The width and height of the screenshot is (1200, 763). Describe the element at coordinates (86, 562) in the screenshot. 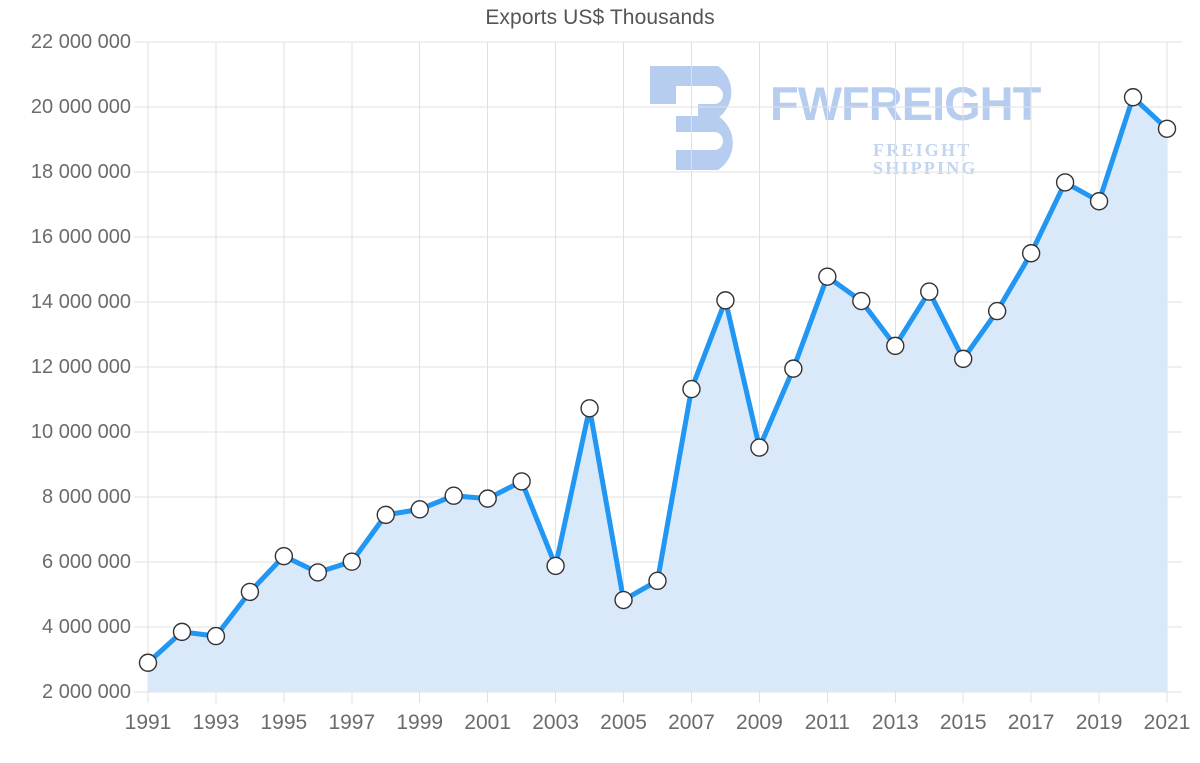

I see `y-axis-tick-label: 6 000 000` at that location.